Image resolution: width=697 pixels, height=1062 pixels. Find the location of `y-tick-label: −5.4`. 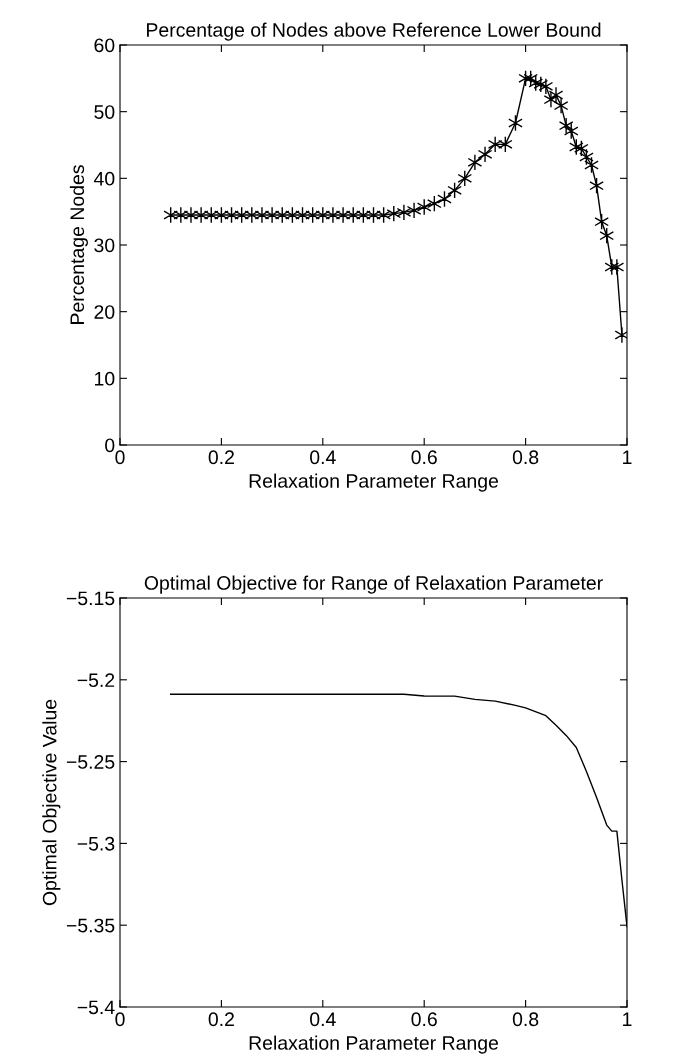

y-tick-label: −5.4 is located at coordinates (96, 1007).